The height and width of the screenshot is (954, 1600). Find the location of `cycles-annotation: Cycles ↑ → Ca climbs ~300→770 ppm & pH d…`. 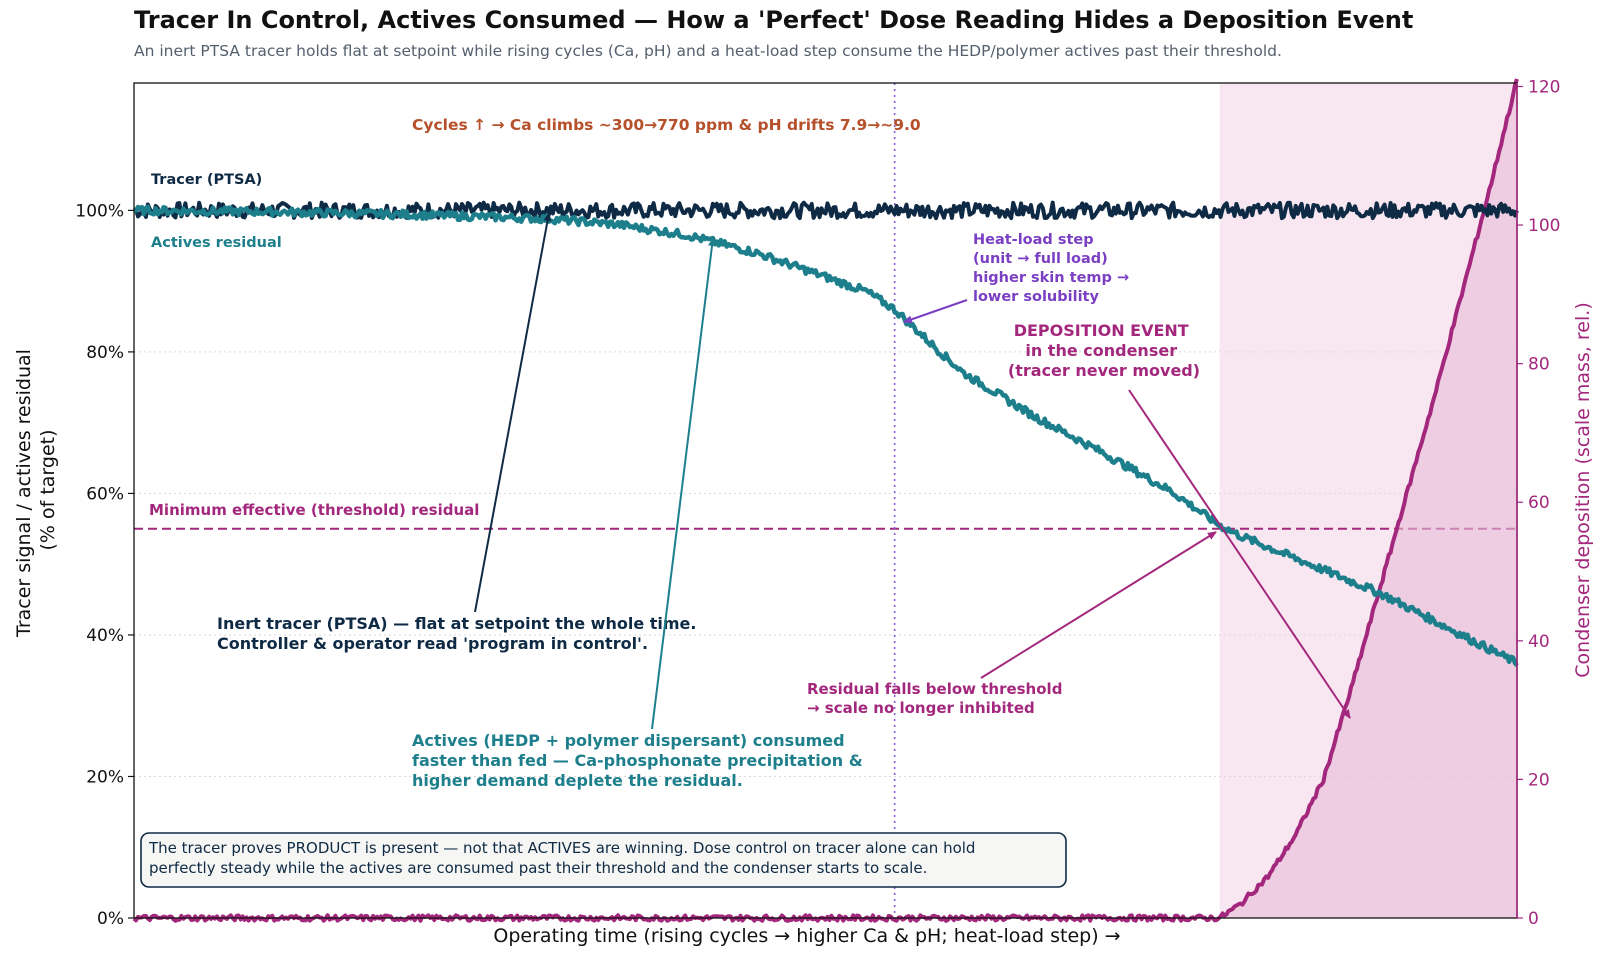

cycles-annotation: Cycles ↑ → Ca climbs ~300→770 ppm & pH d… is located at coordinates (666, 125).